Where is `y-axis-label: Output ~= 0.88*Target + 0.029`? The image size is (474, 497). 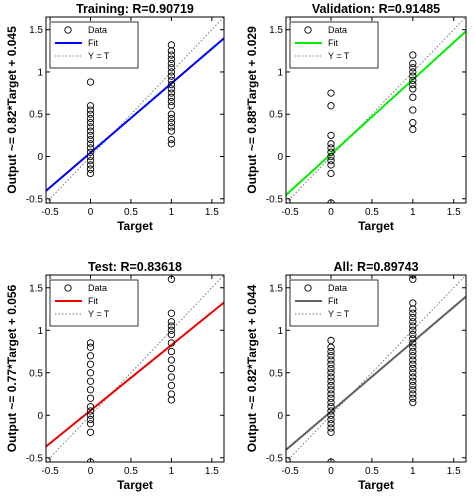
y-axis-label: Output ~= 0.88*Target + 0.029 is located at coordinates (252, 110).